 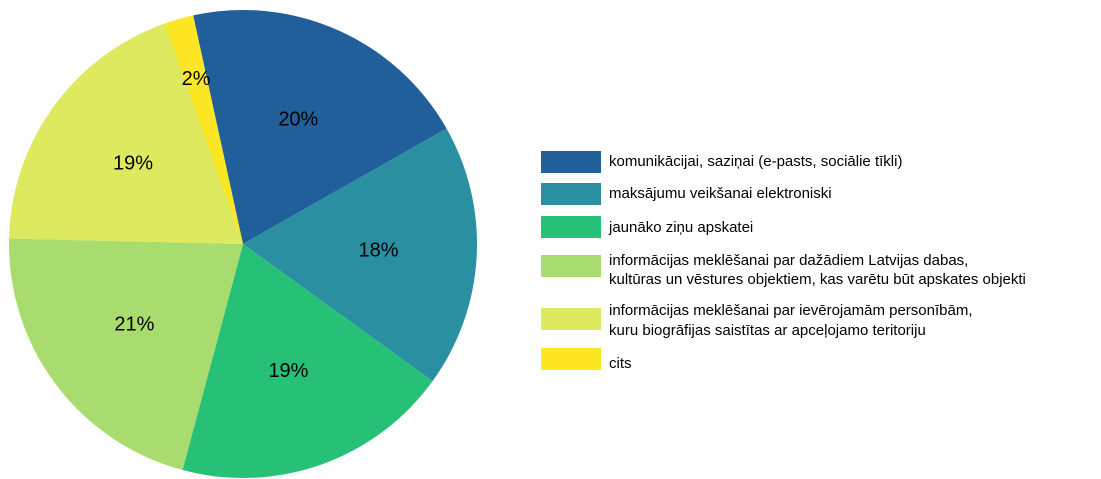 What do you see at coordinates (196, 79) in the screenshot?
I see `data-label: 2%` at bounding box center [196, 79].